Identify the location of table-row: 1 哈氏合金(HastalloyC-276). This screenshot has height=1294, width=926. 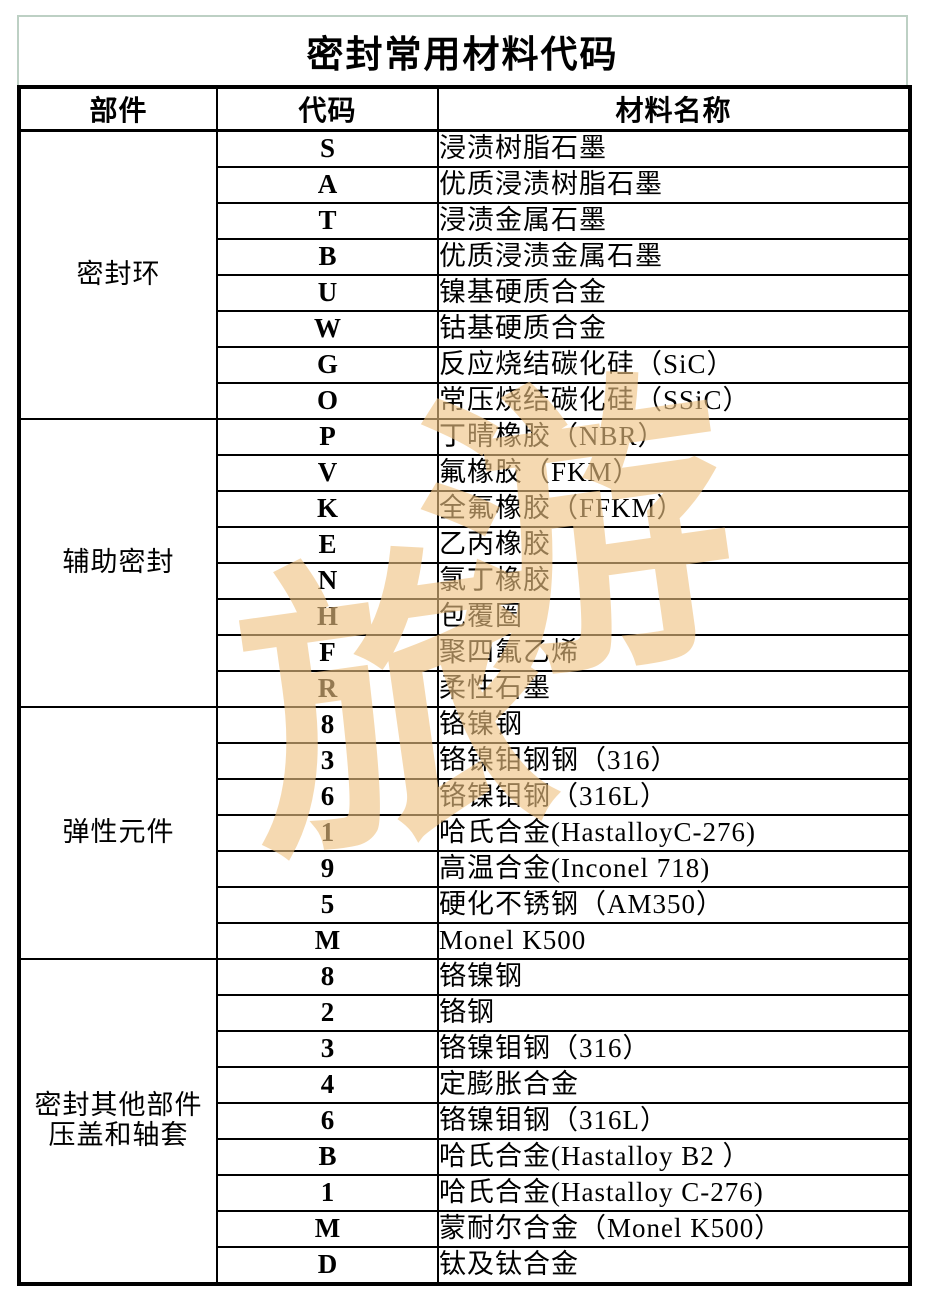
(465, 833).